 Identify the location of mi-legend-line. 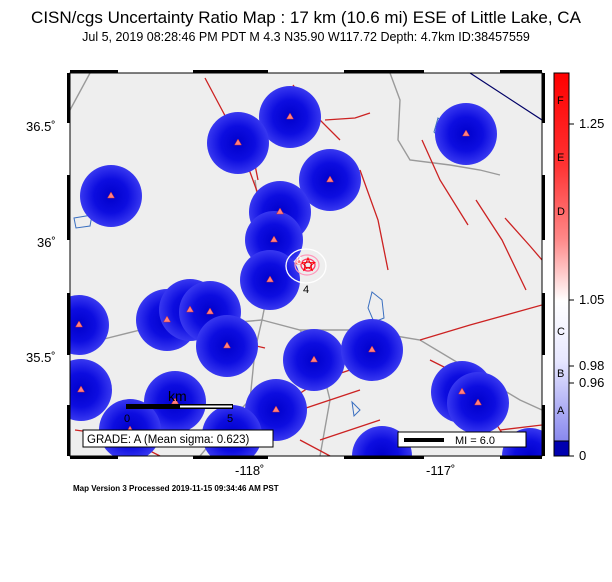
(424, 440).